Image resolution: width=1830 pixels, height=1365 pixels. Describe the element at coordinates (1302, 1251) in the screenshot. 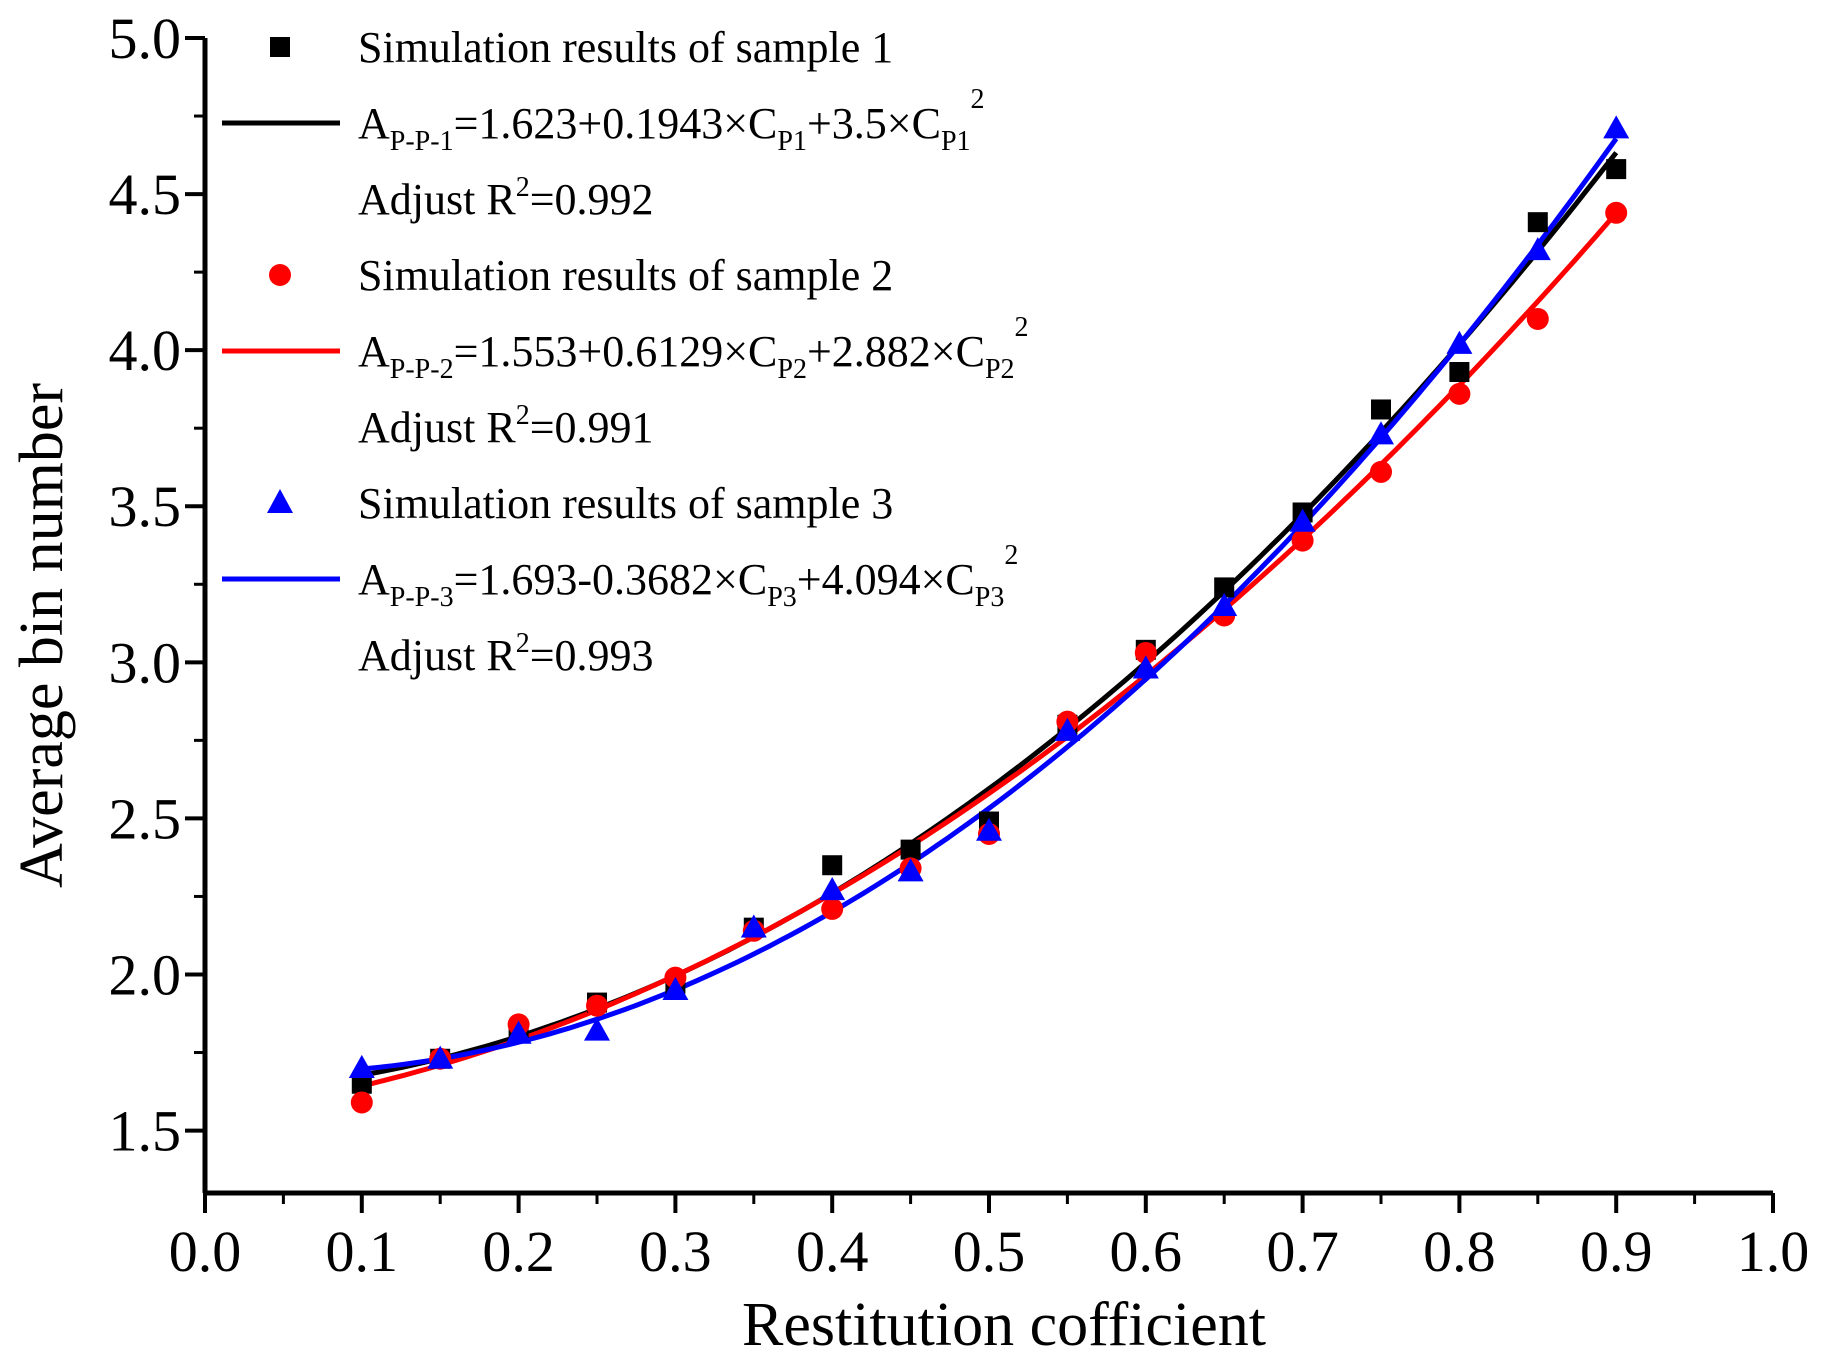

I see `x-tick-label: 0.7` at that location.